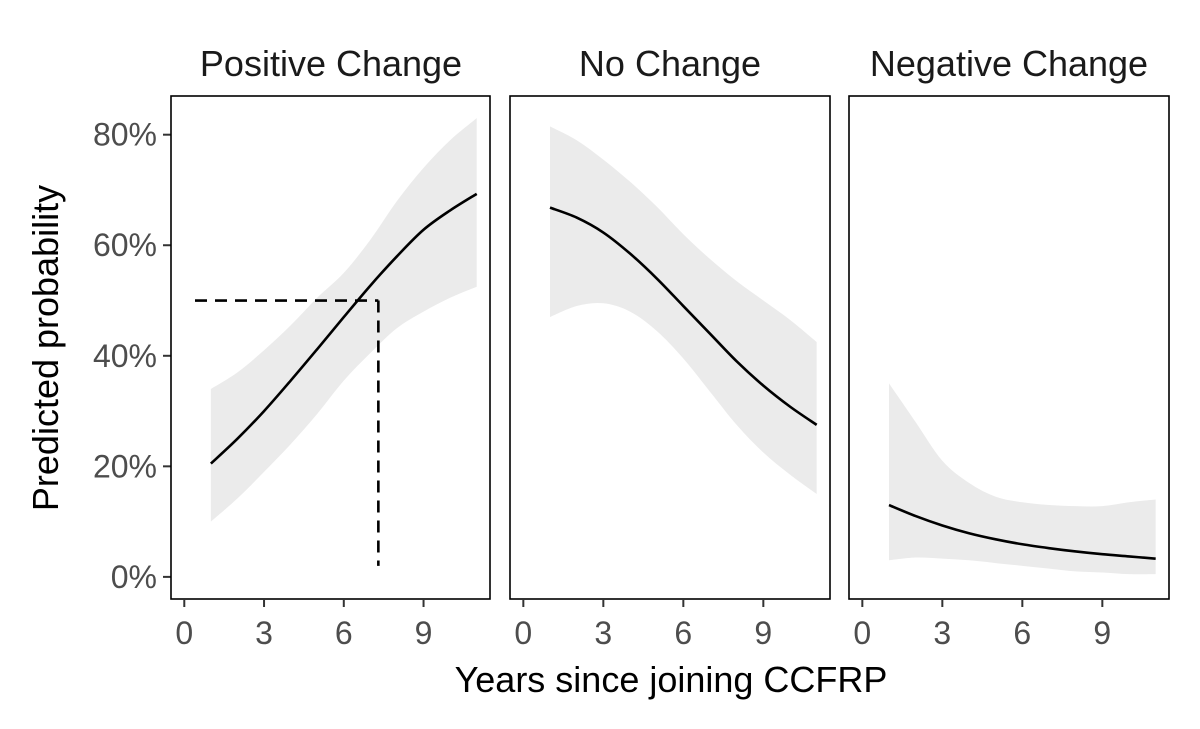 The image size is (1200, 729). Describe the element at coordinates (343, 328) in the screenshot. I see `fit-line-positive-change` at that location.